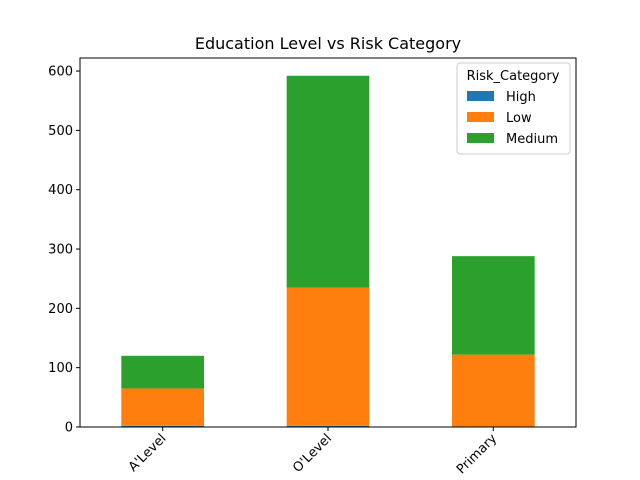 The image size is (640, 480). I want to click on legend-label-medium: Medium, so click(532, 139).